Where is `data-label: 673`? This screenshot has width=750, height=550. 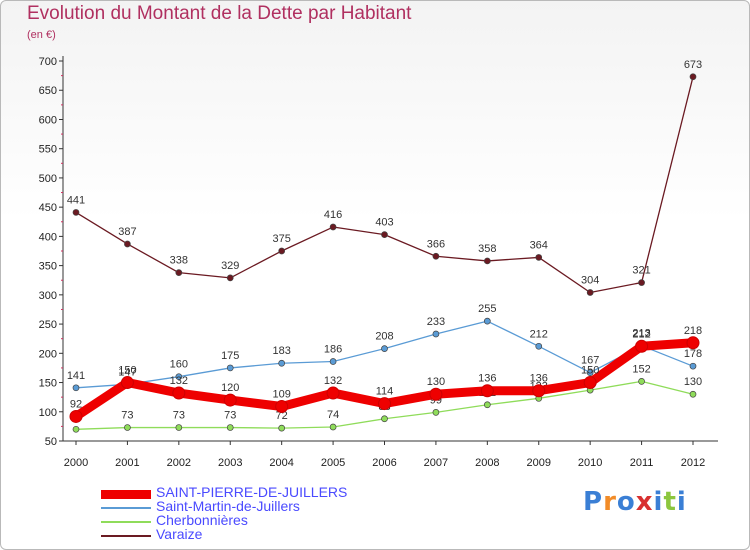 data-label: 673 is located at coordinates (693, 65).